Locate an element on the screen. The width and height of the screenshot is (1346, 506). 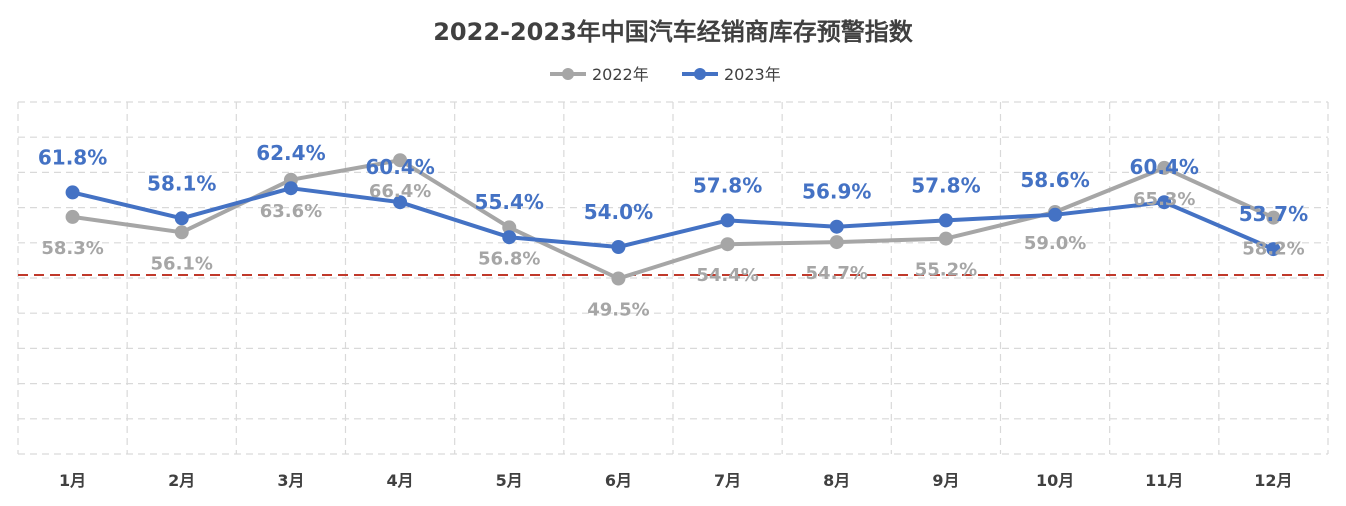
data-label-2022: 56.1% is located at coordinates (182, 263).